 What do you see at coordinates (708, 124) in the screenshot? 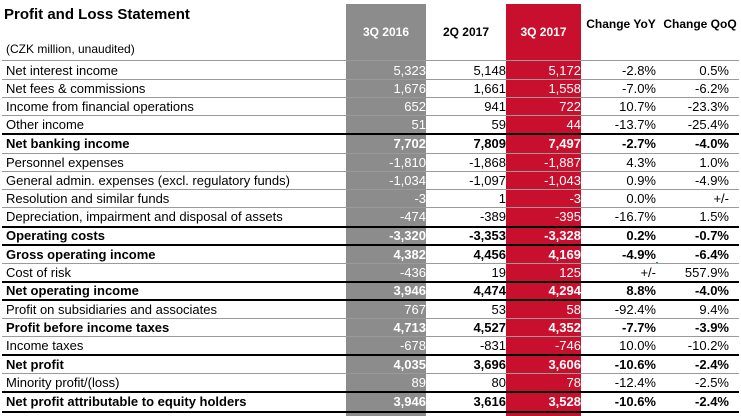
I see `value-change-qoq: -25.4%` at bounding box center [708, 124].